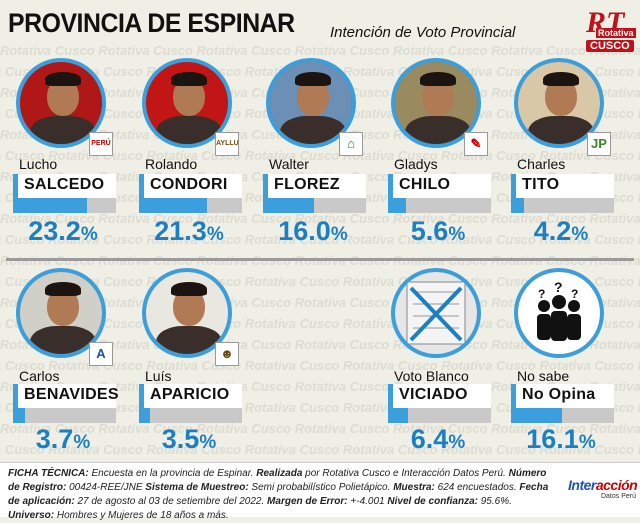  I want to click on rotativa-cusco-logo: RT Rotativa CUSCO, so click(607, 31).